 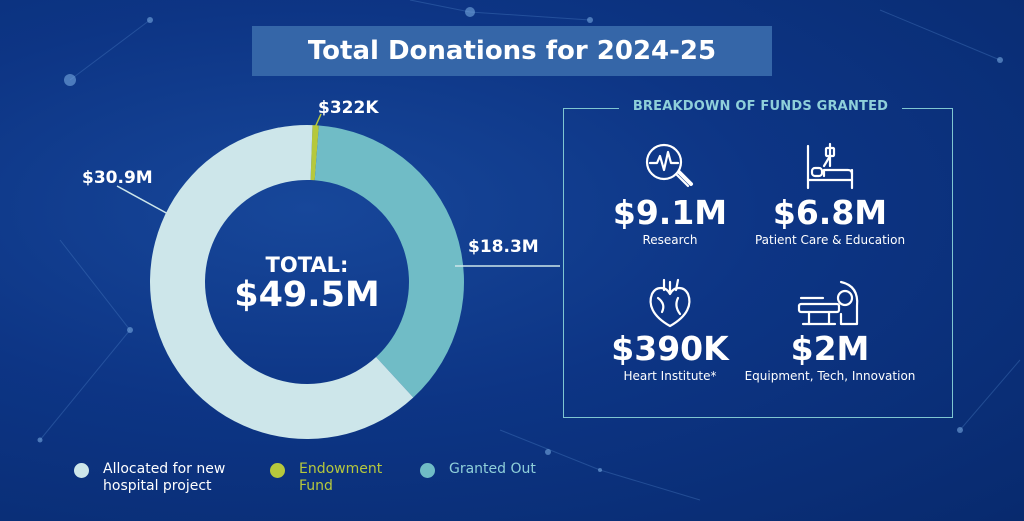 What do you see at coordinates (143, 200) in the screenshot?
I see `leader-line-allocated` at bounding box center [143, 200].